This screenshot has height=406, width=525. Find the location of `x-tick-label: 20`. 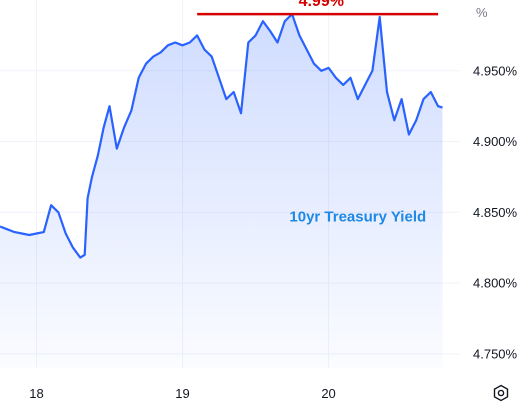

x-tick-label: 20 is located at coordinates (328, 393).